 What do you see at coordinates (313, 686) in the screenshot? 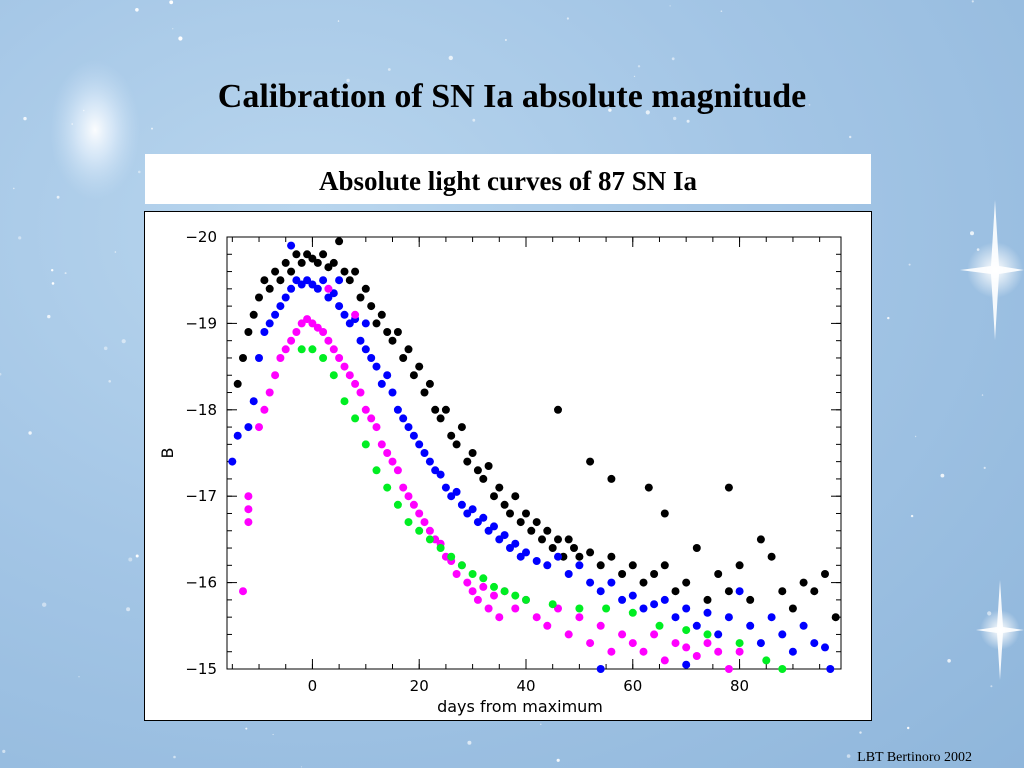
I see `x-tick-label: 0` at bounding box center [313, 686].